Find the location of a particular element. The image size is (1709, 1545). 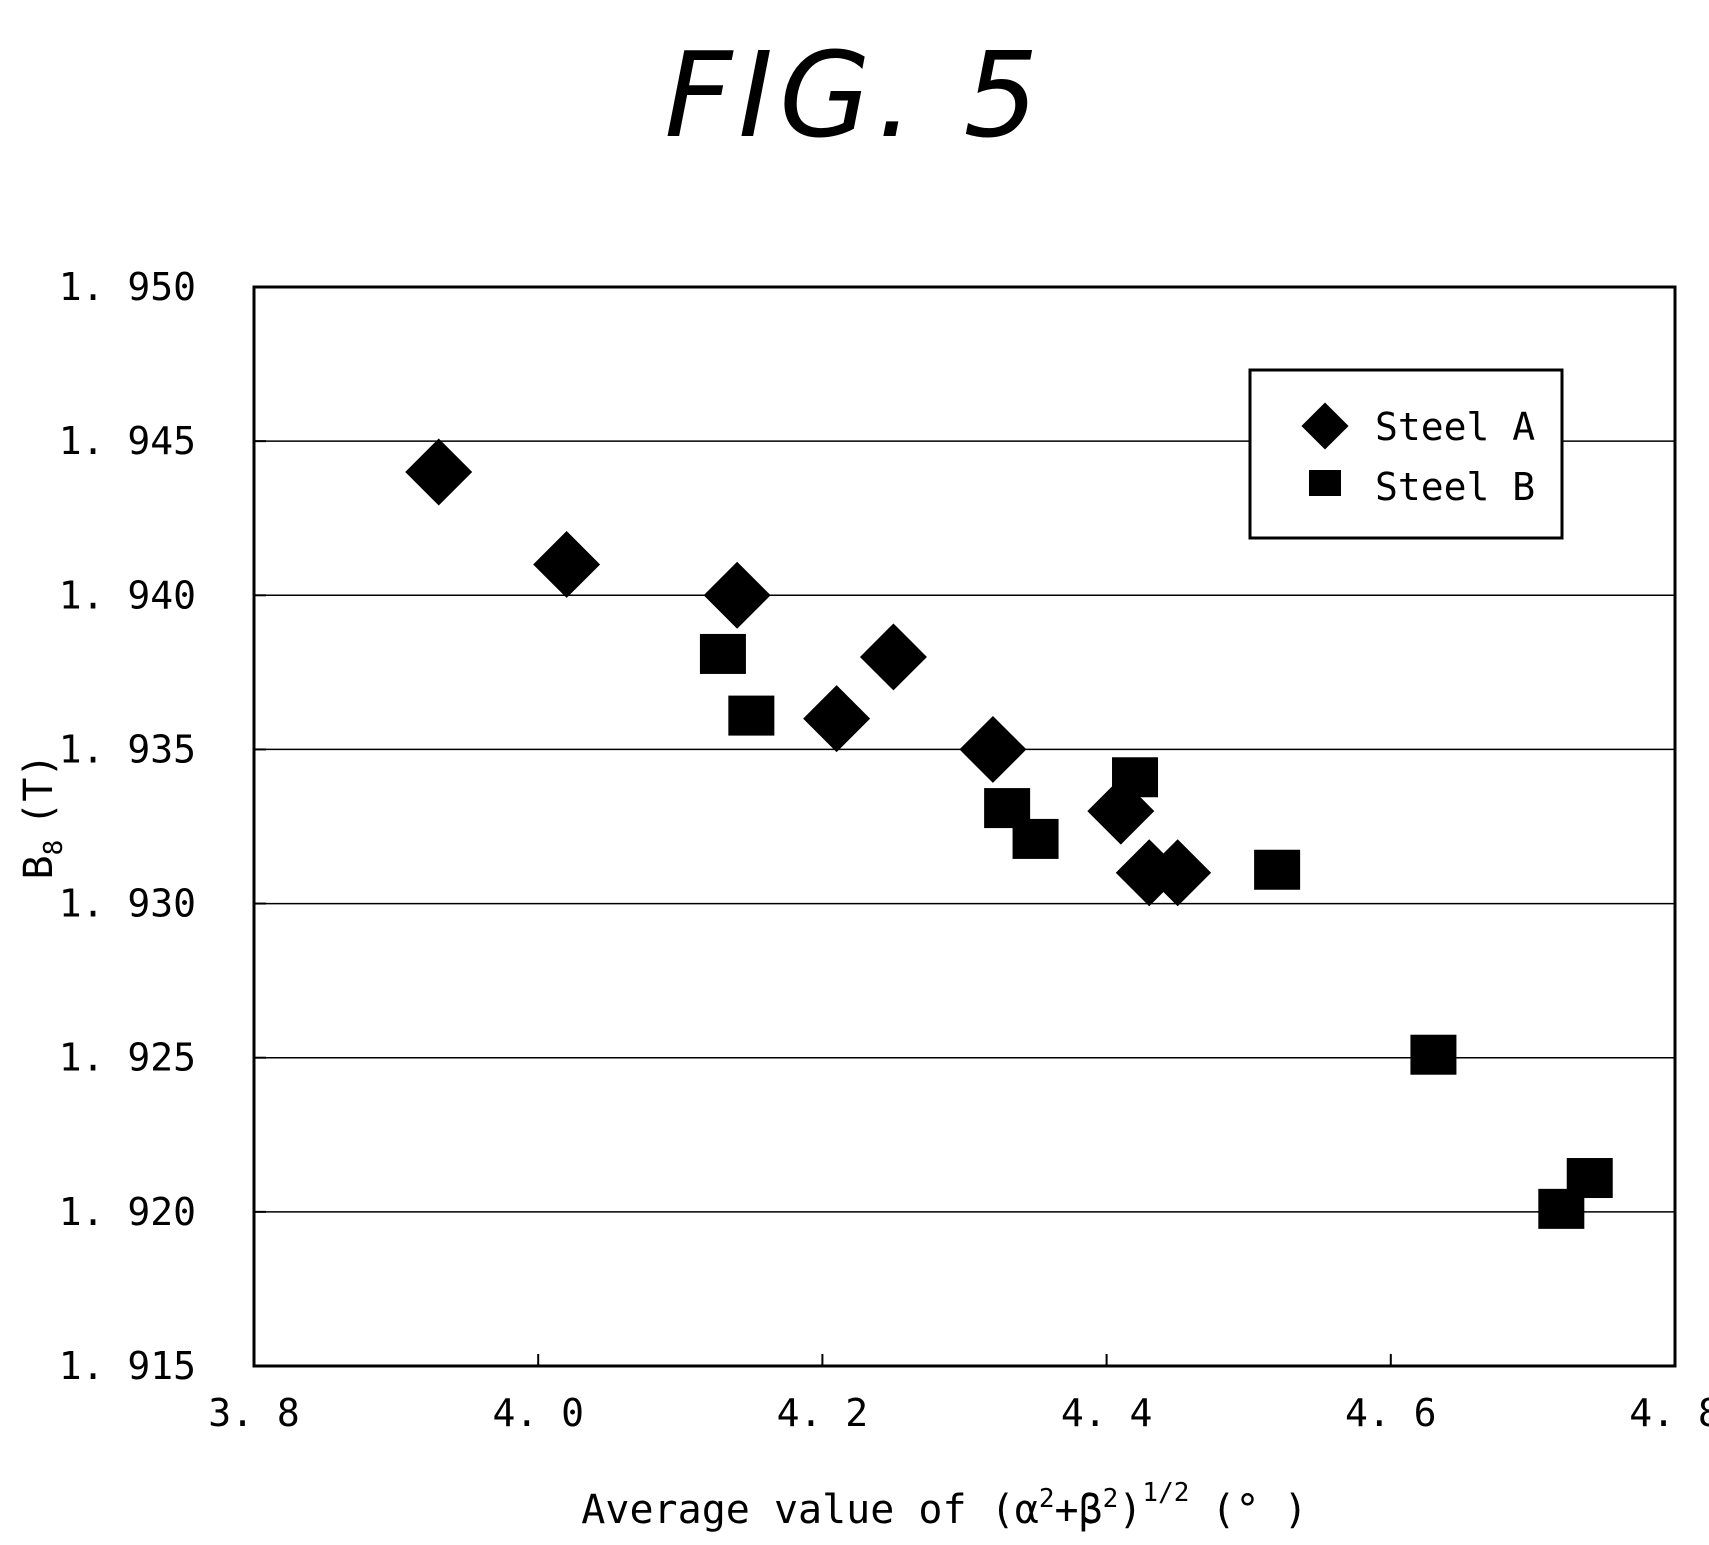

x-tick-label: 4. 8 is located at coordinates (1669, 1413).